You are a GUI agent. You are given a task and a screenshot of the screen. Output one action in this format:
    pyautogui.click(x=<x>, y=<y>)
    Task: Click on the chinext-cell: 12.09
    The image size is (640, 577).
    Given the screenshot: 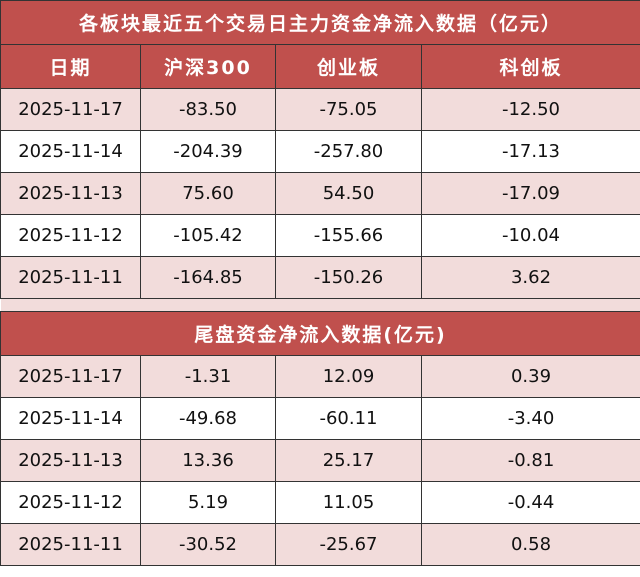 What is the action you would take?
    pyautogui.click(x=348, y=376)
    